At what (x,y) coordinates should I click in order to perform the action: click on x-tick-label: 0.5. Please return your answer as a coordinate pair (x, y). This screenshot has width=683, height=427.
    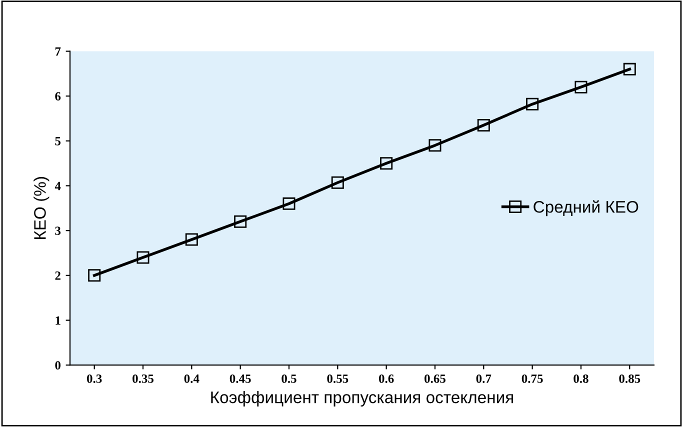
    Looking at the image, I should click on (289, 378).